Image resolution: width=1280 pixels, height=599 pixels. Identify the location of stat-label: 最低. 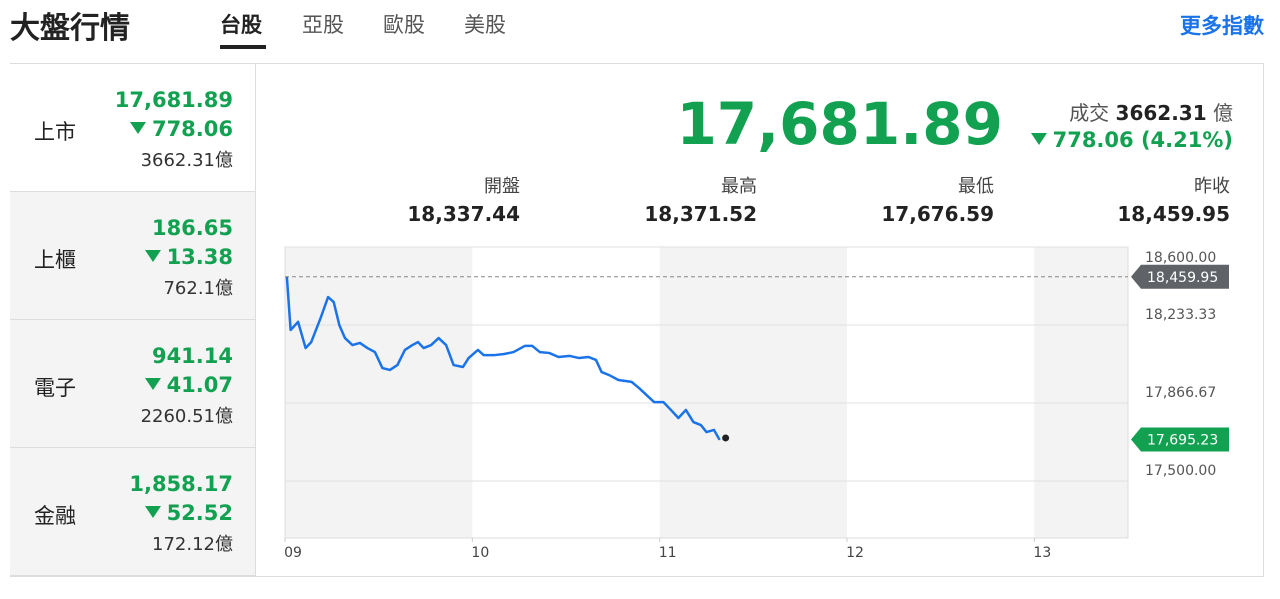
(976, 186).